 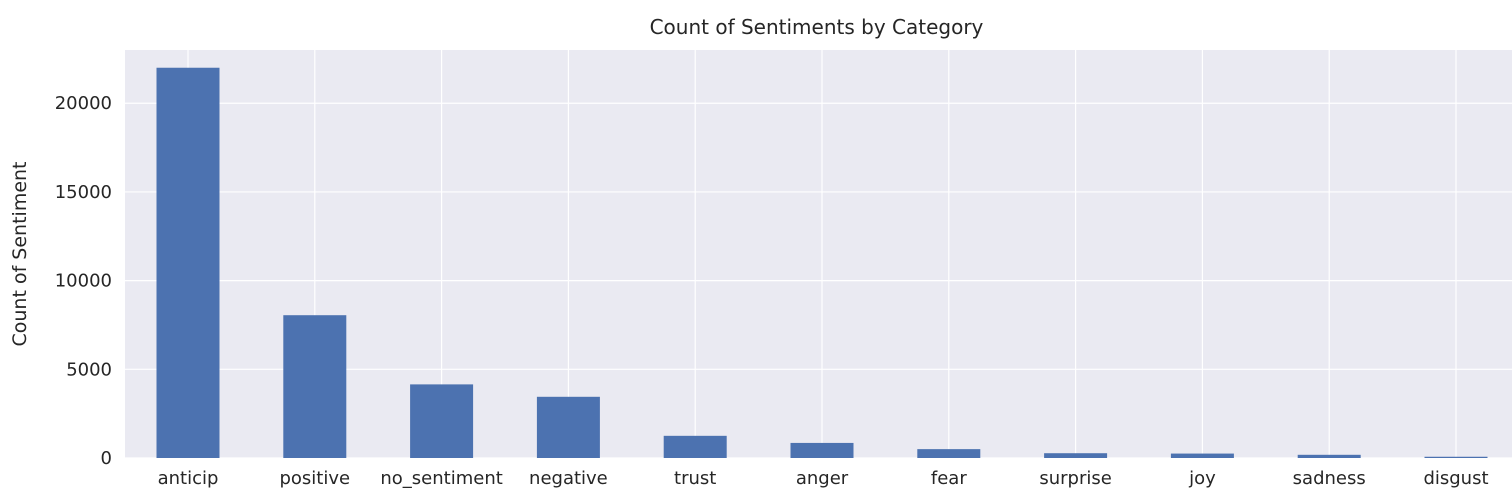 What do you see at coordinates (1075, 478) in the screenshot?
I see `x-tick-label: surprise` at bounding box center [1075, 478].